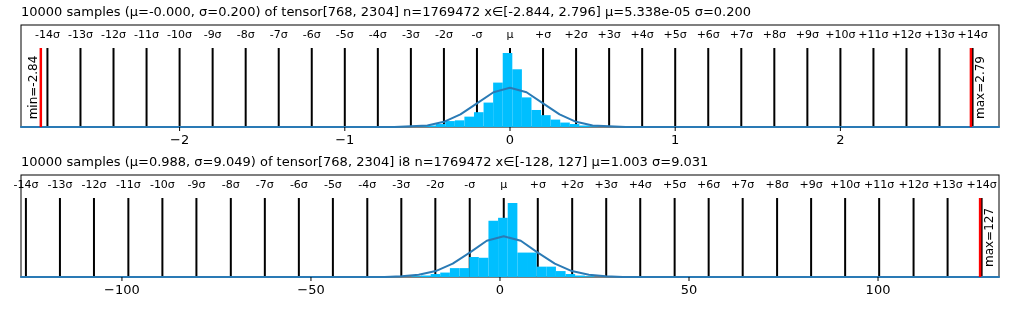 The width and height of the screenshot is (1011, 311). I want to click on chart-title: 10000 samples (μ=0.988, σ=9.049) of tensor[768, 2304] i8 n=1769472 x∈[-128, 127] μ=1.003 σ=9.031, so click(365, 161).